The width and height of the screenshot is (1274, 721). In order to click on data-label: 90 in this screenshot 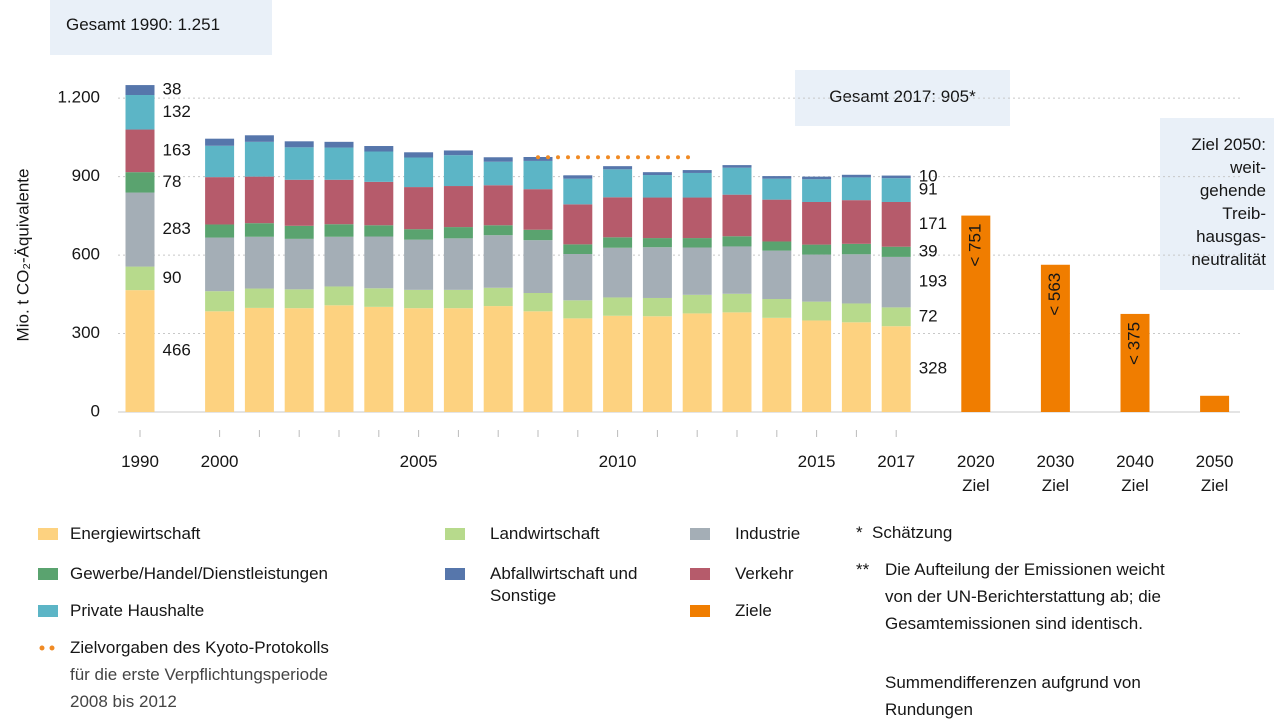, I will do `click(172, 277)`.